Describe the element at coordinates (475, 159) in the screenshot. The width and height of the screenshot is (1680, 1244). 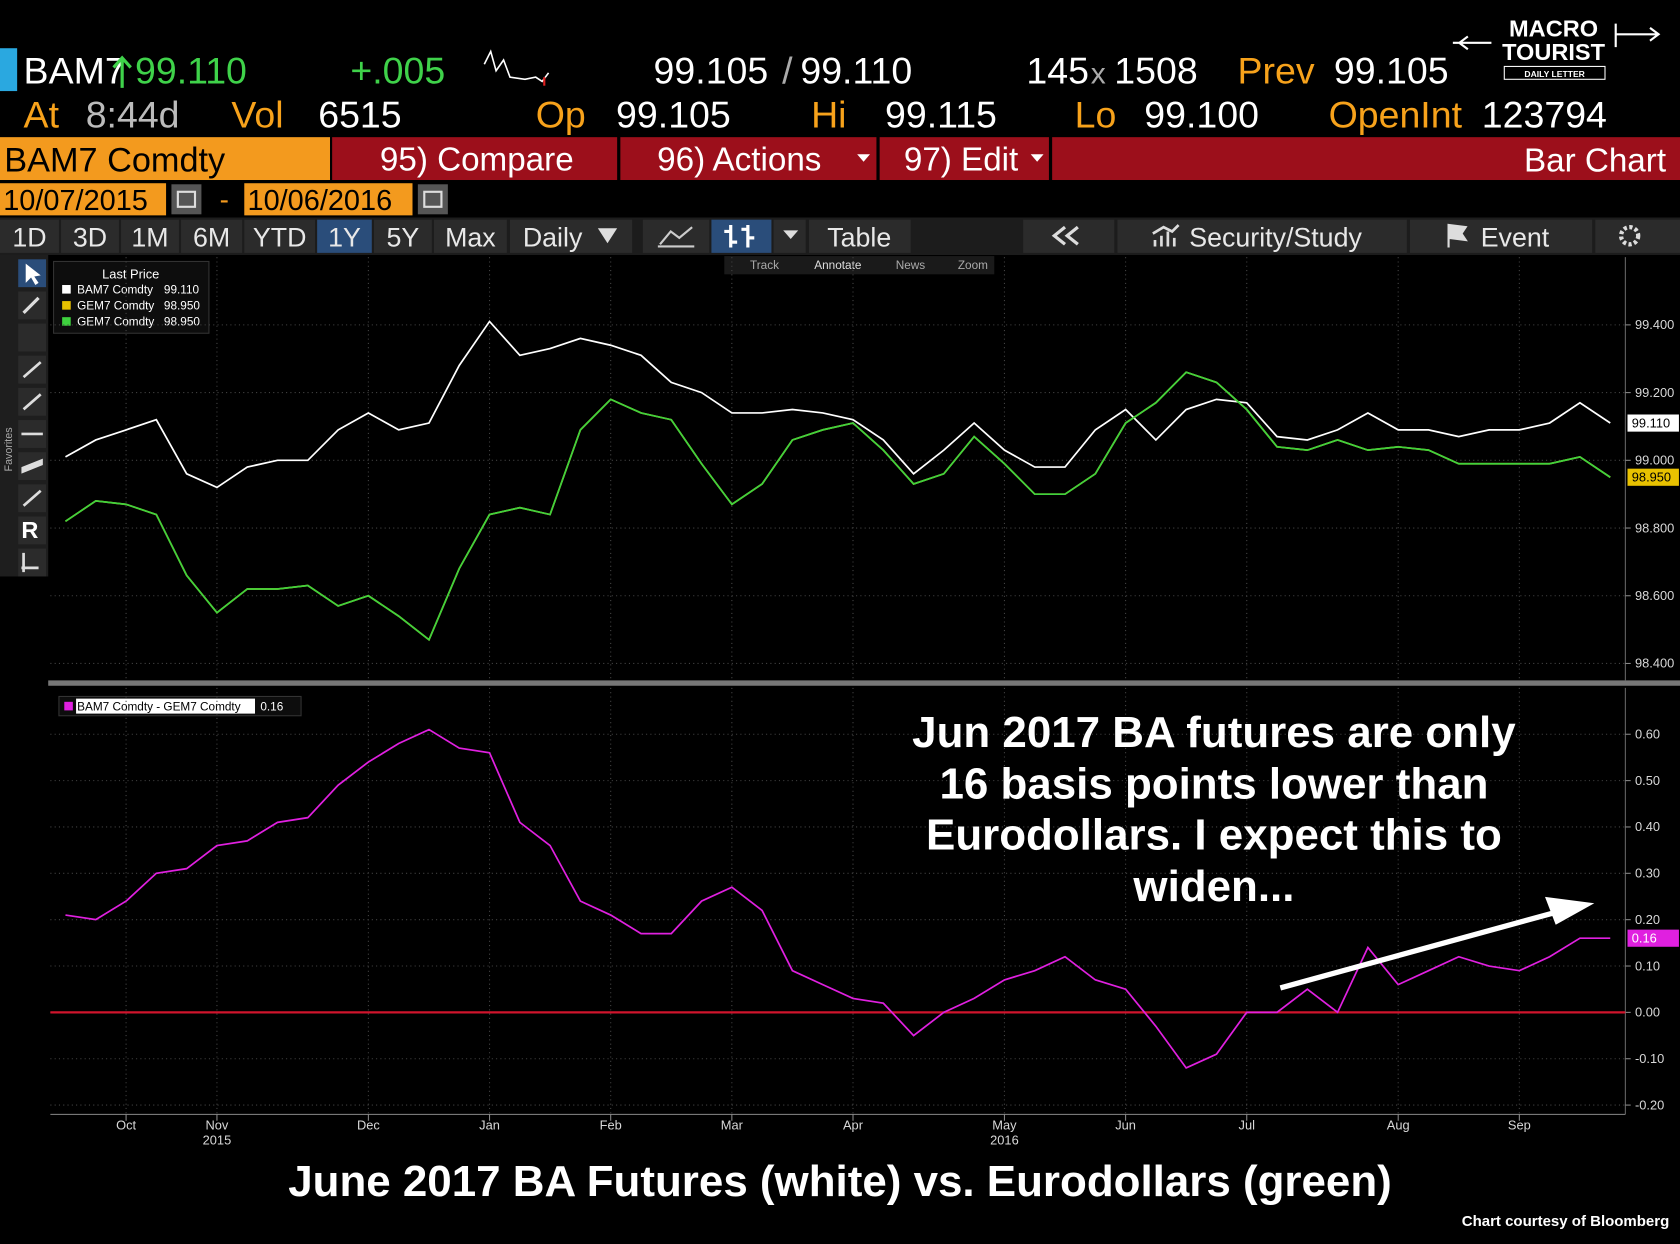
I see `compare-tab` at that location.